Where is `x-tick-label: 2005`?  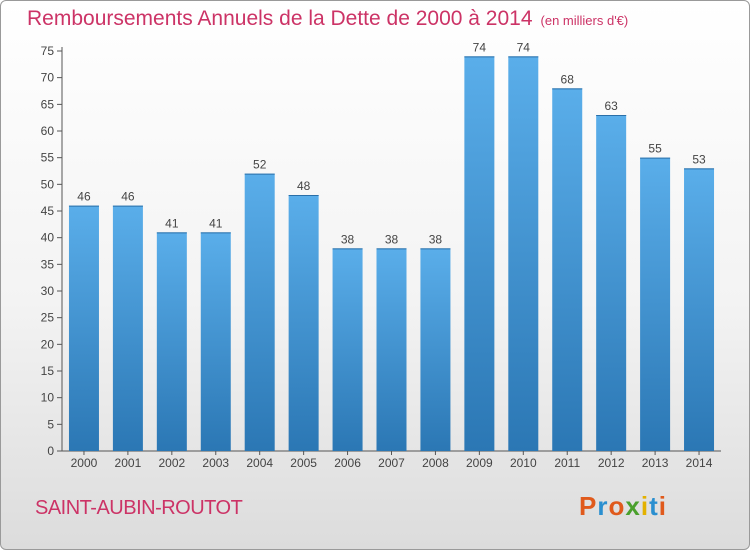
x-tick-label: 2005 is located at coordinates (303, 463).